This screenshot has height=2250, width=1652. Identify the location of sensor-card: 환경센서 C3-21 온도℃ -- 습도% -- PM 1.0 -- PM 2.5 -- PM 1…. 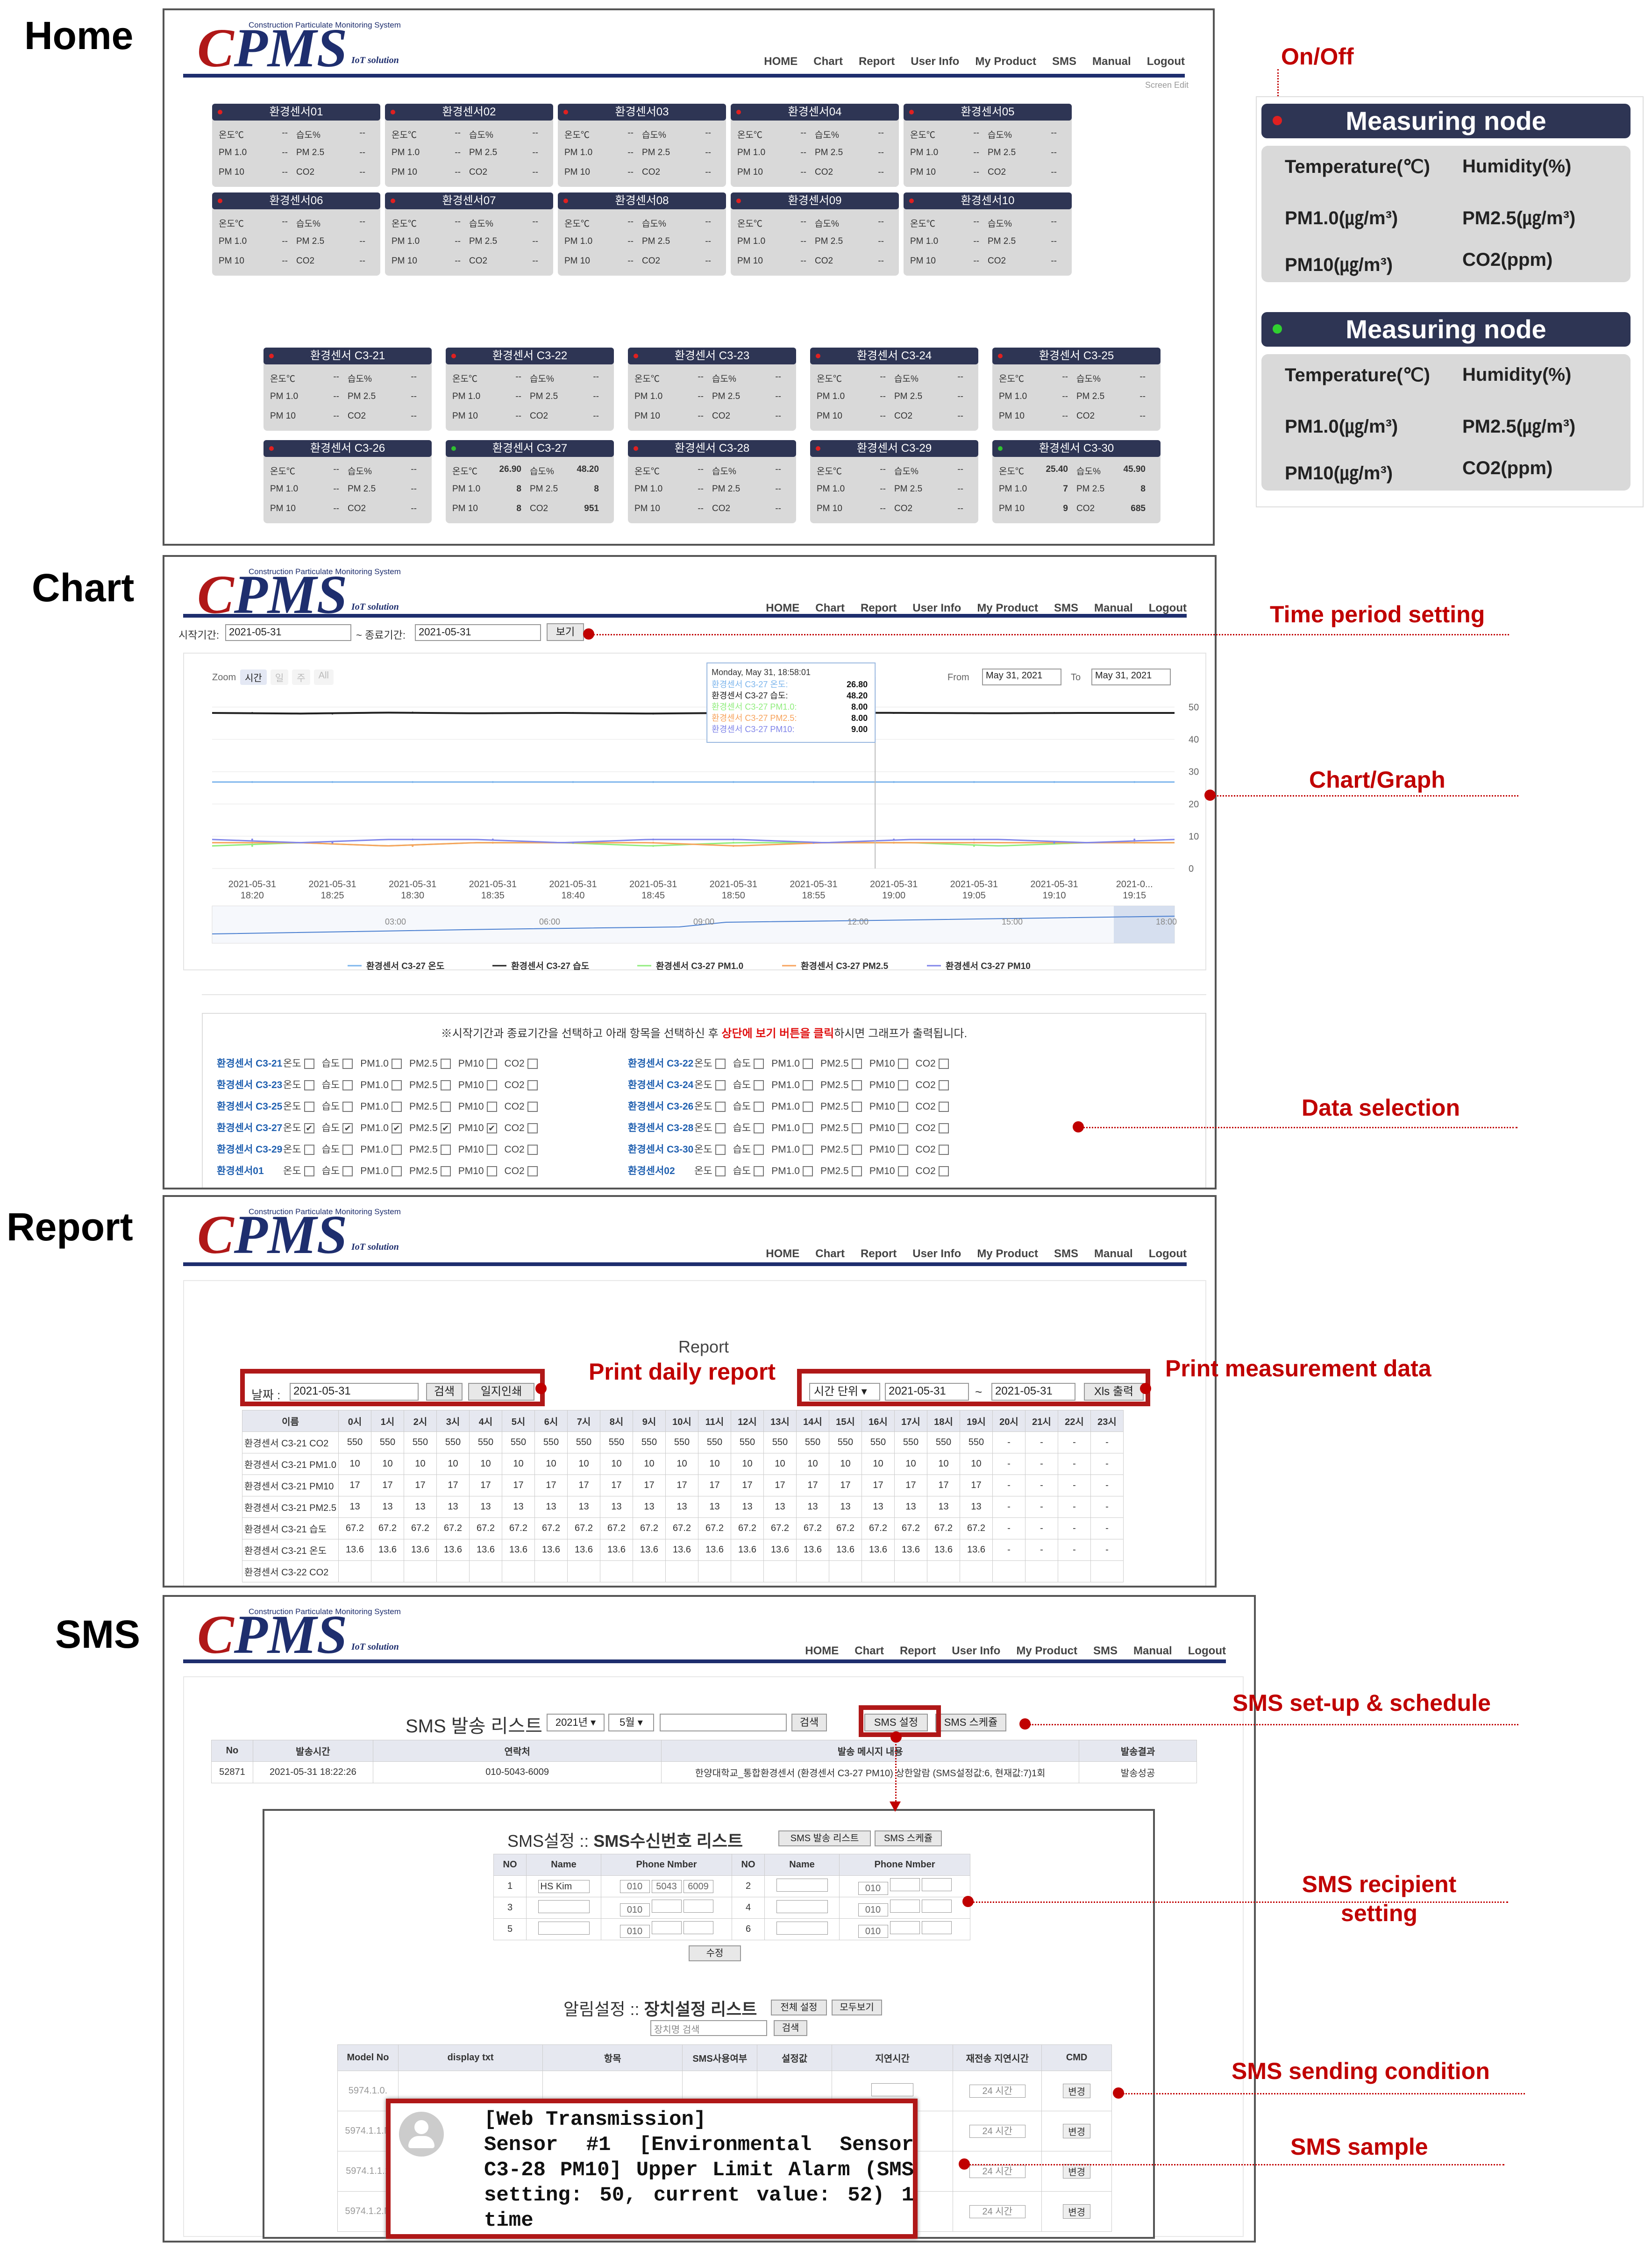
(347, 389).